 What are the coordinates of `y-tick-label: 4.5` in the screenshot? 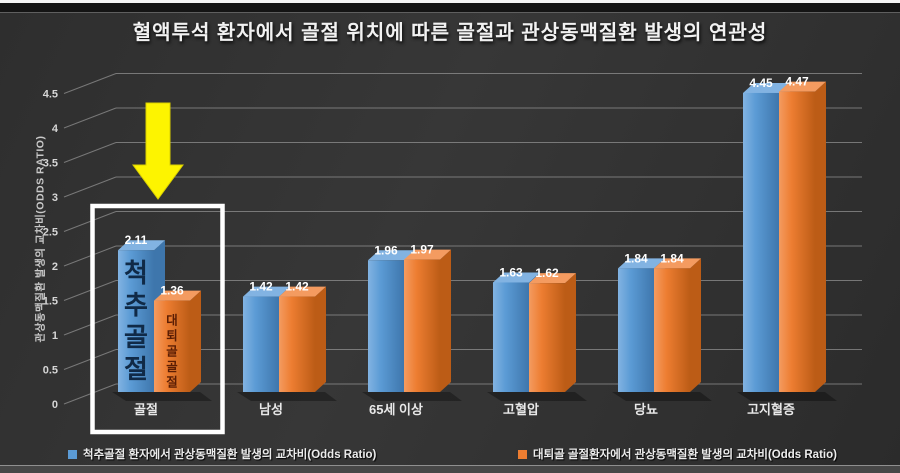 It's located at (50, 95).